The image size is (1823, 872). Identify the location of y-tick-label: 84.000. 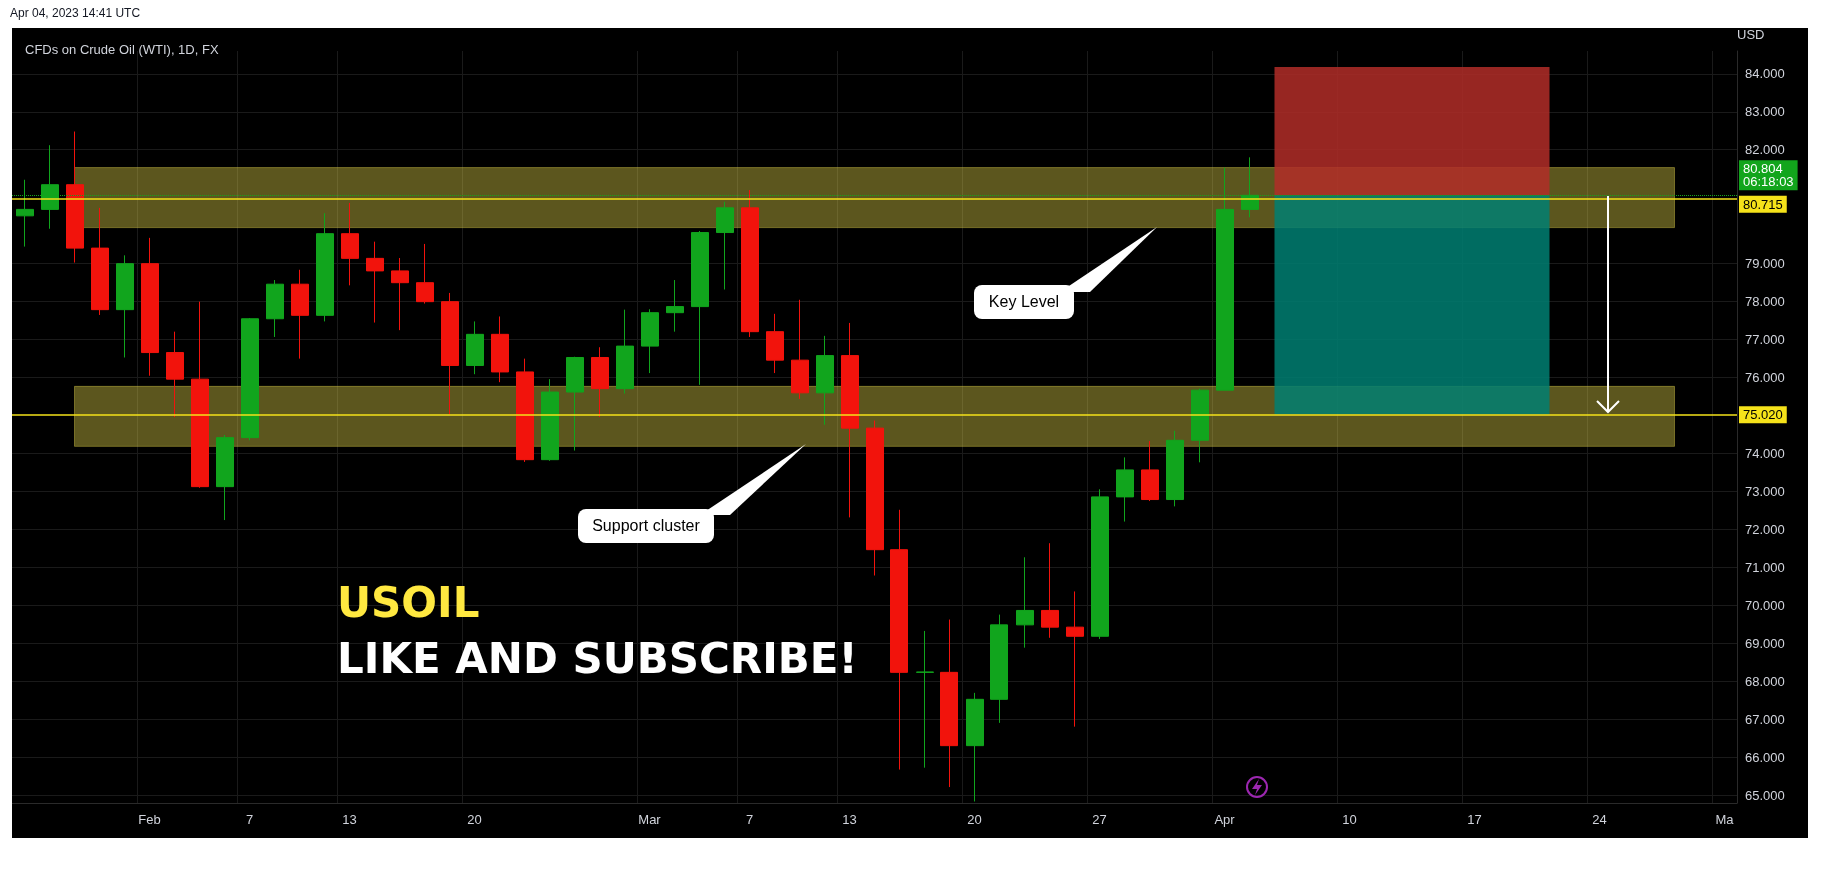
(1765, 74).